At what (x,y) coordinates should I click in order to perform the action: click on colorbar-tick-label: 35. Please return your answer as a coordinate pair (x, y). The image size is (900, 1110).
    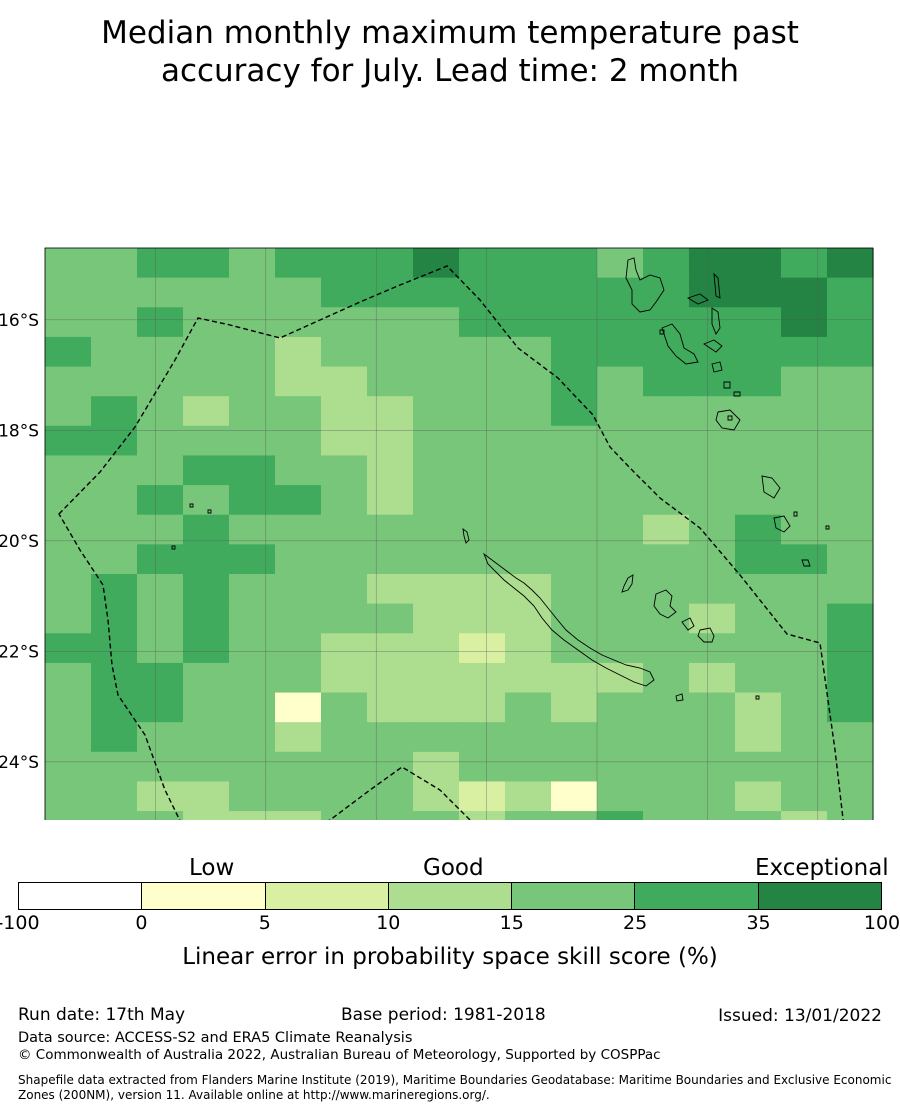
    Looking at the image, I should click on (758, 923).